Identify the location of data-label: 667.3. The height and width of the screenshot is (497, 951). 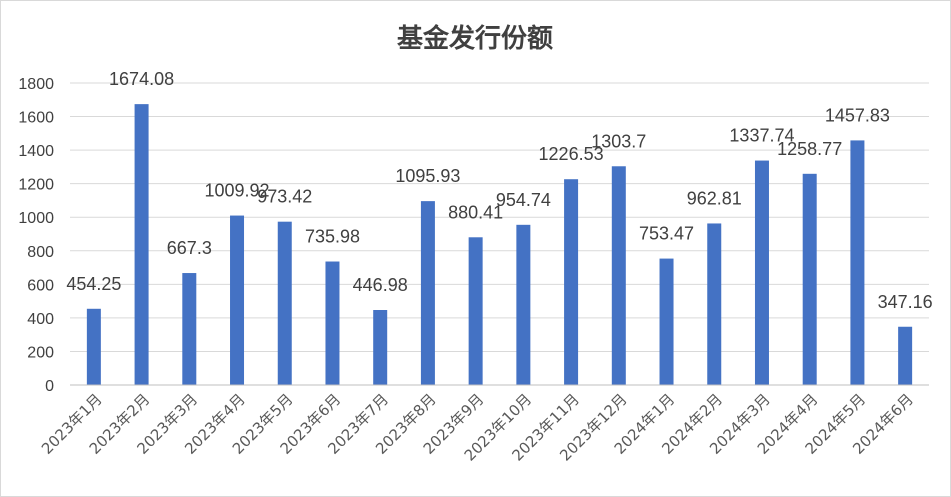
(189, 248).